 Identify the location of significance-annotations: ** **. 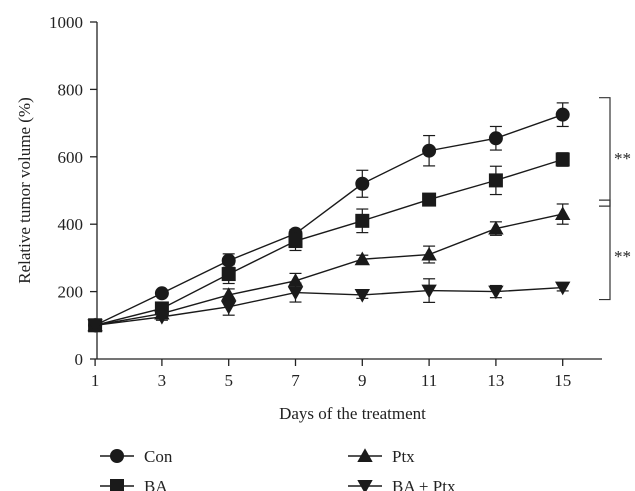
(615, 199).